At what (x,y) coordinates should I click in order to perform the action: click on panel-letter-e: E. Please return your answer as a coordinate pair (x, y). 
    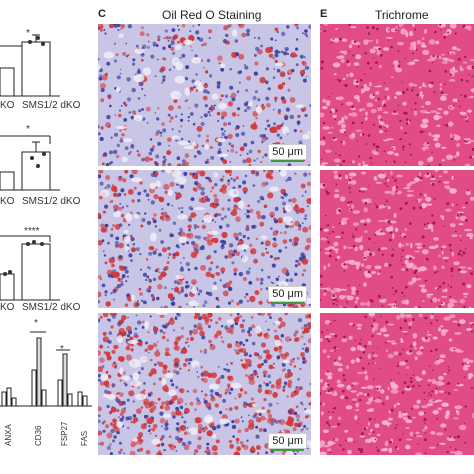
    Looking at the image, I should click on (324, 14).